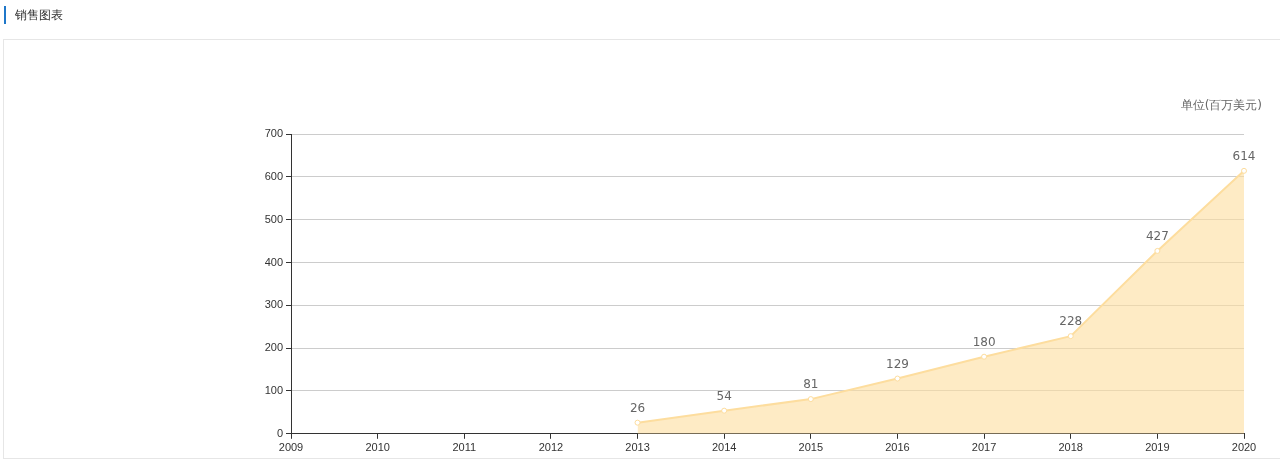 This screenshot has height=463, width=1280. Describe the element at coordinates (984, 341) in the screenshot. I see `data-label: 180` at that location.